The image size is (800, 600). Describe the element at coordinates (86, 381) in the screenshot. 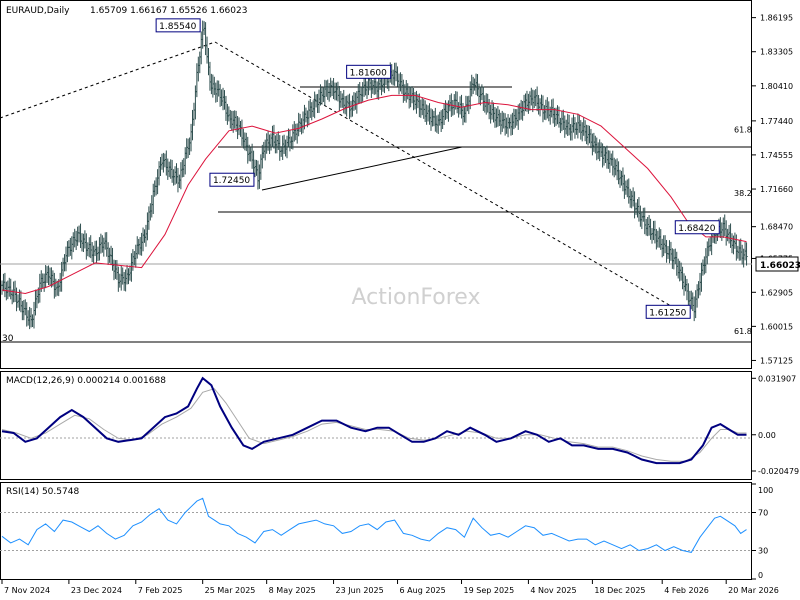

I see `macd-title: MACD(12,26,9) 0.000214 0.001688` at that location.